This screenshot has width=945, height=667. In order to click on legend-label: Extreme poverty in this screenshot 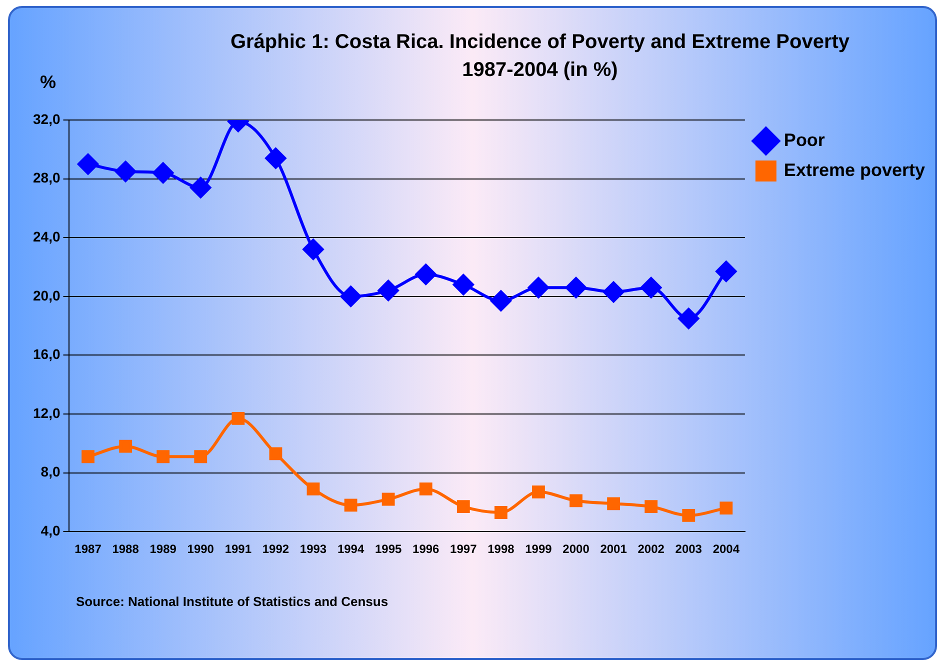, I will do `click(855, 170)`.